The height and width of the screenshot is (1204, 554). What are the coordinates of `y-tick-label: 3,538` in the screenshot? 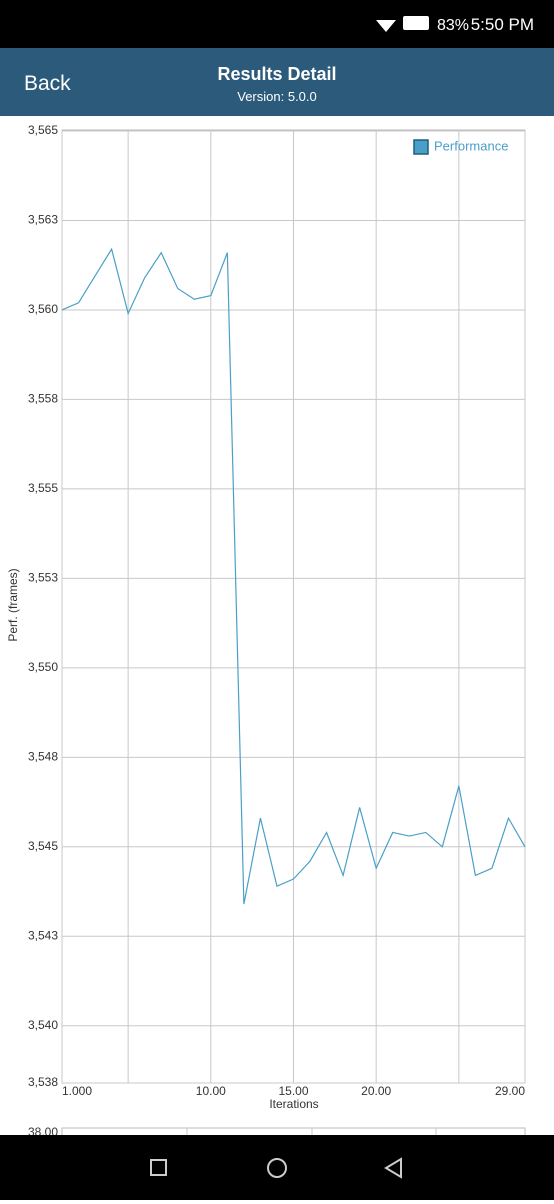 It's located at (43, 1082).